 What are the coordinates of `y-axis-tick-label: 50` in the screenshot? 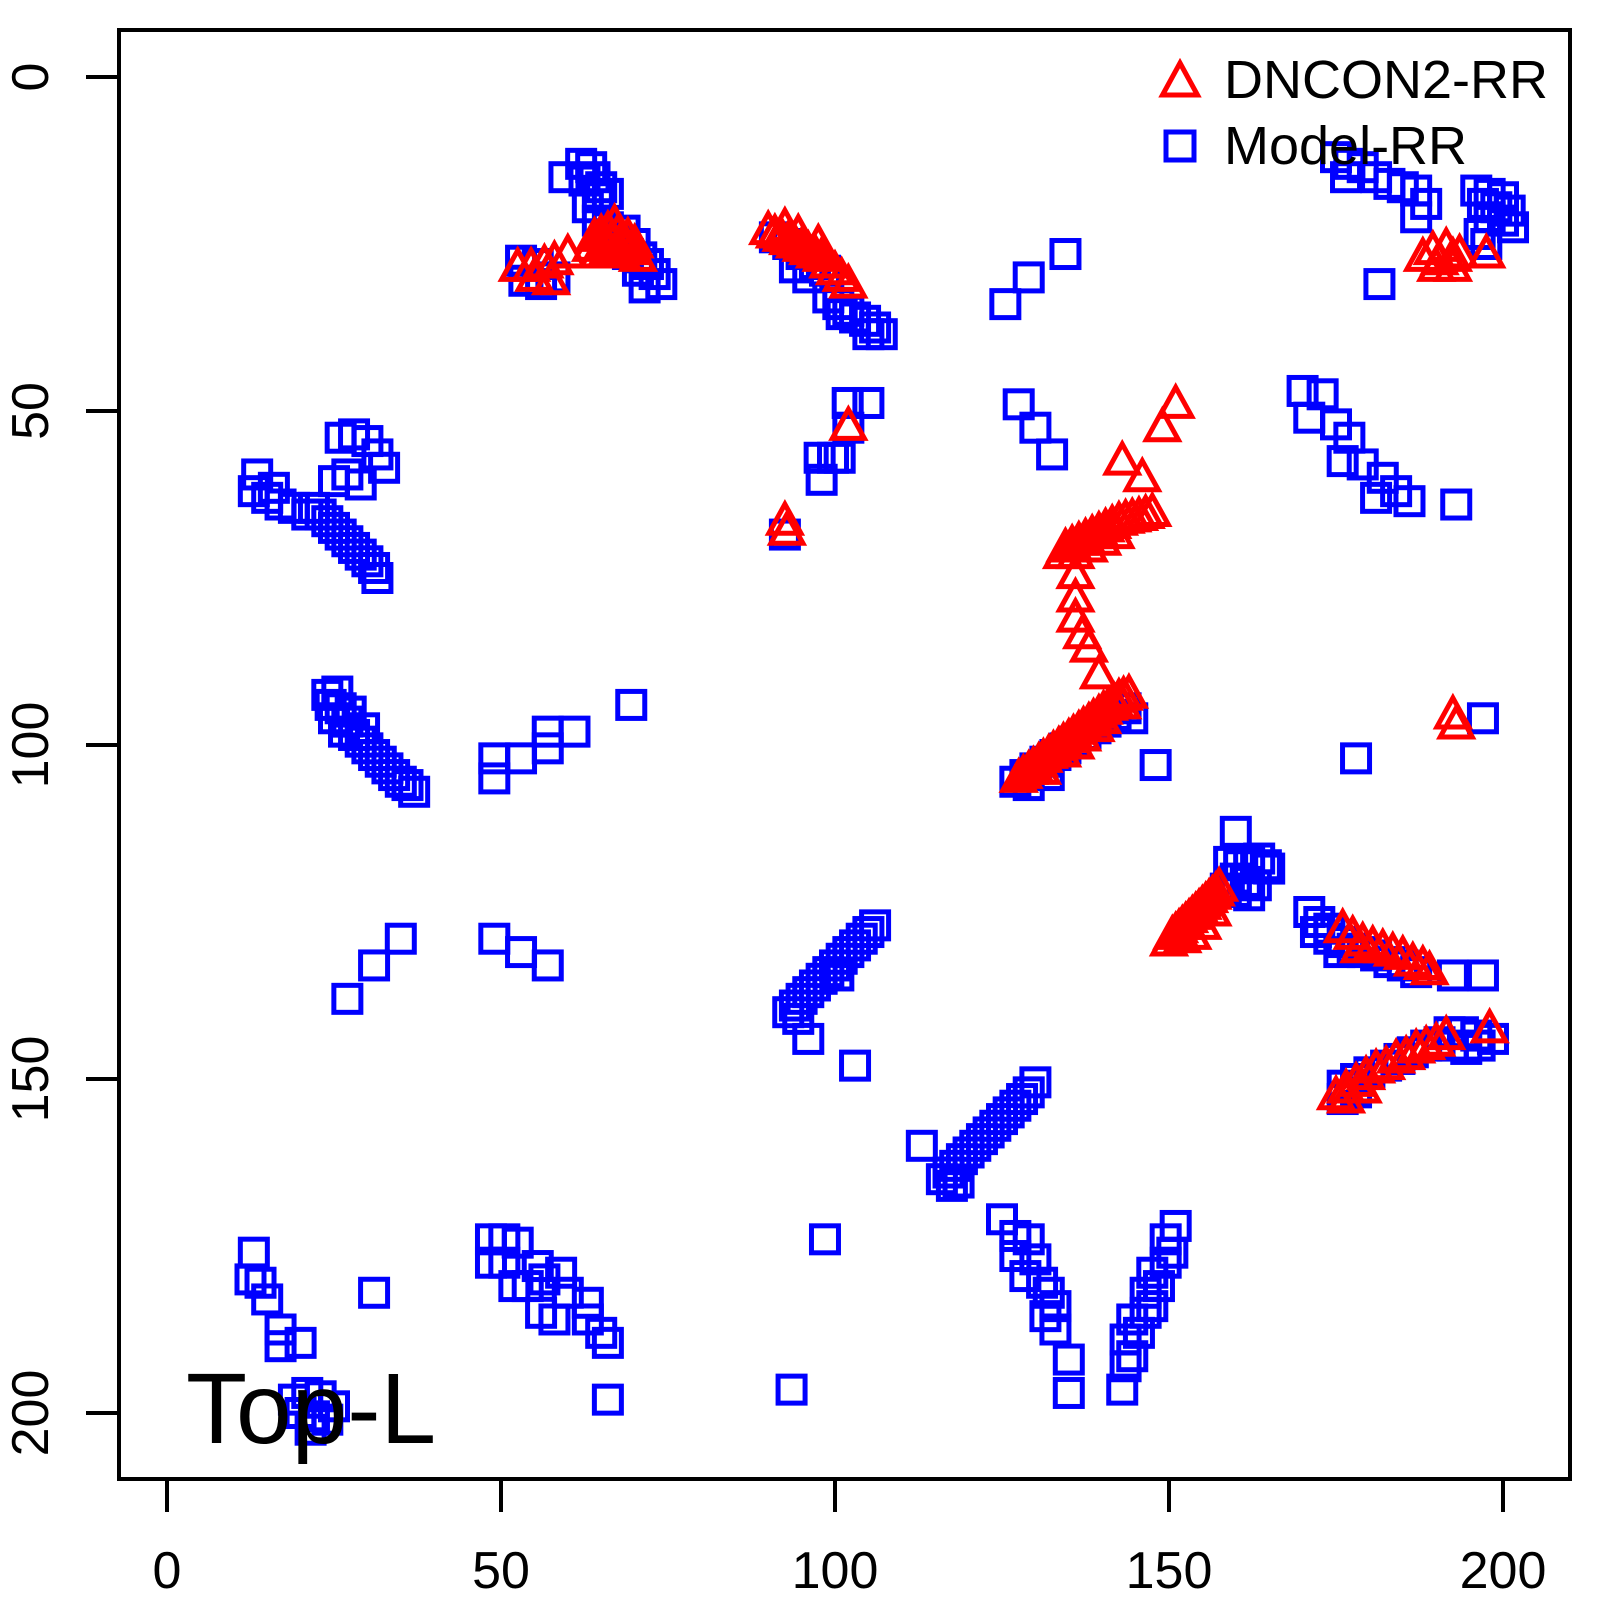 It's located at (31, 411).